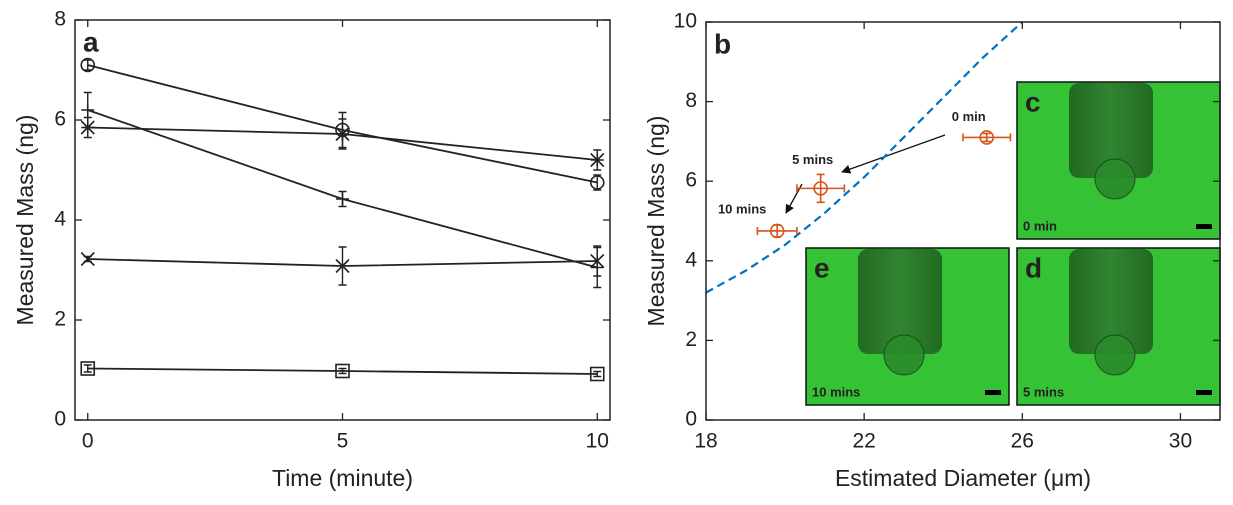 This screenshot has height=505, width=1233. Describe the element at coordinates (969, 116) in the screenshot. I see `point-annotation: 0 min` at that location.